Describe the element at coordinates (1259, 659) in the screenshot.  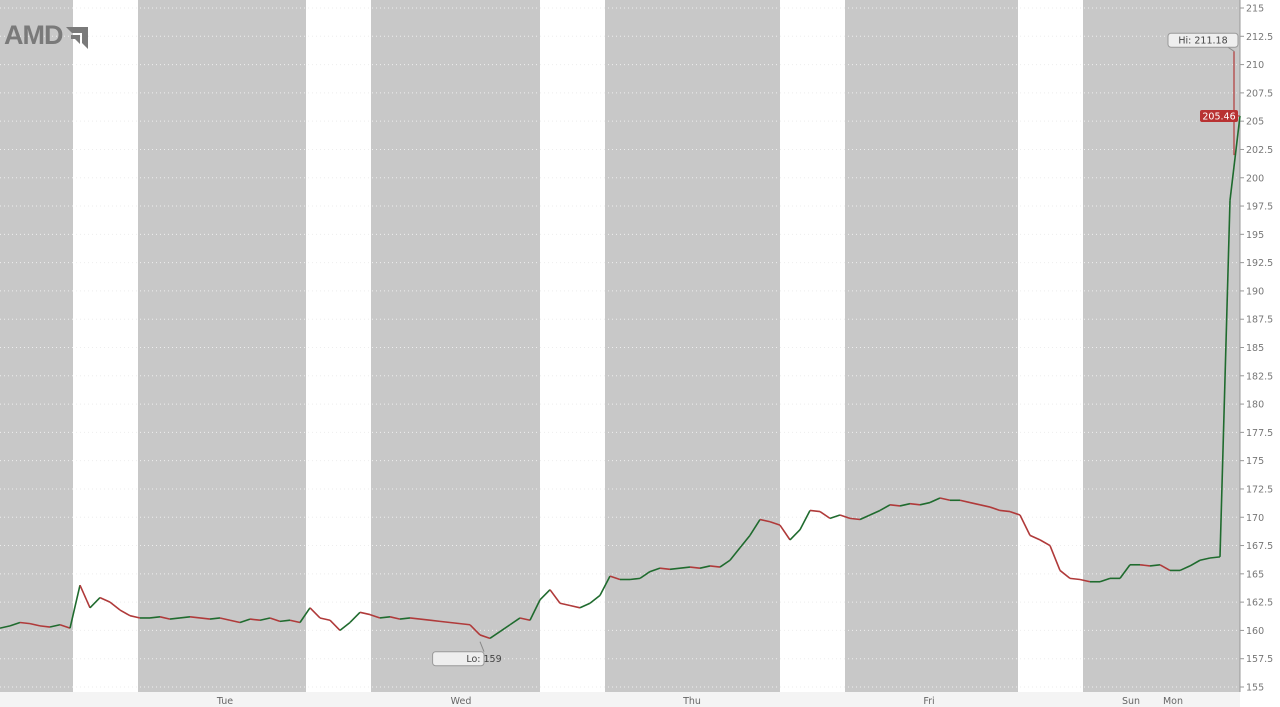
I see `y-tick-label: 157.5` at that location.